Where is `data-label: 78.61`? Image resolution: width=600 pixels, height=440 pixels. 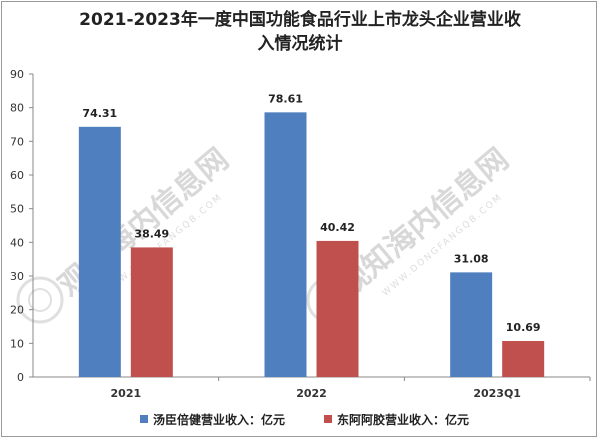
data-label: 78.61 is located at coordinates (285, 98).